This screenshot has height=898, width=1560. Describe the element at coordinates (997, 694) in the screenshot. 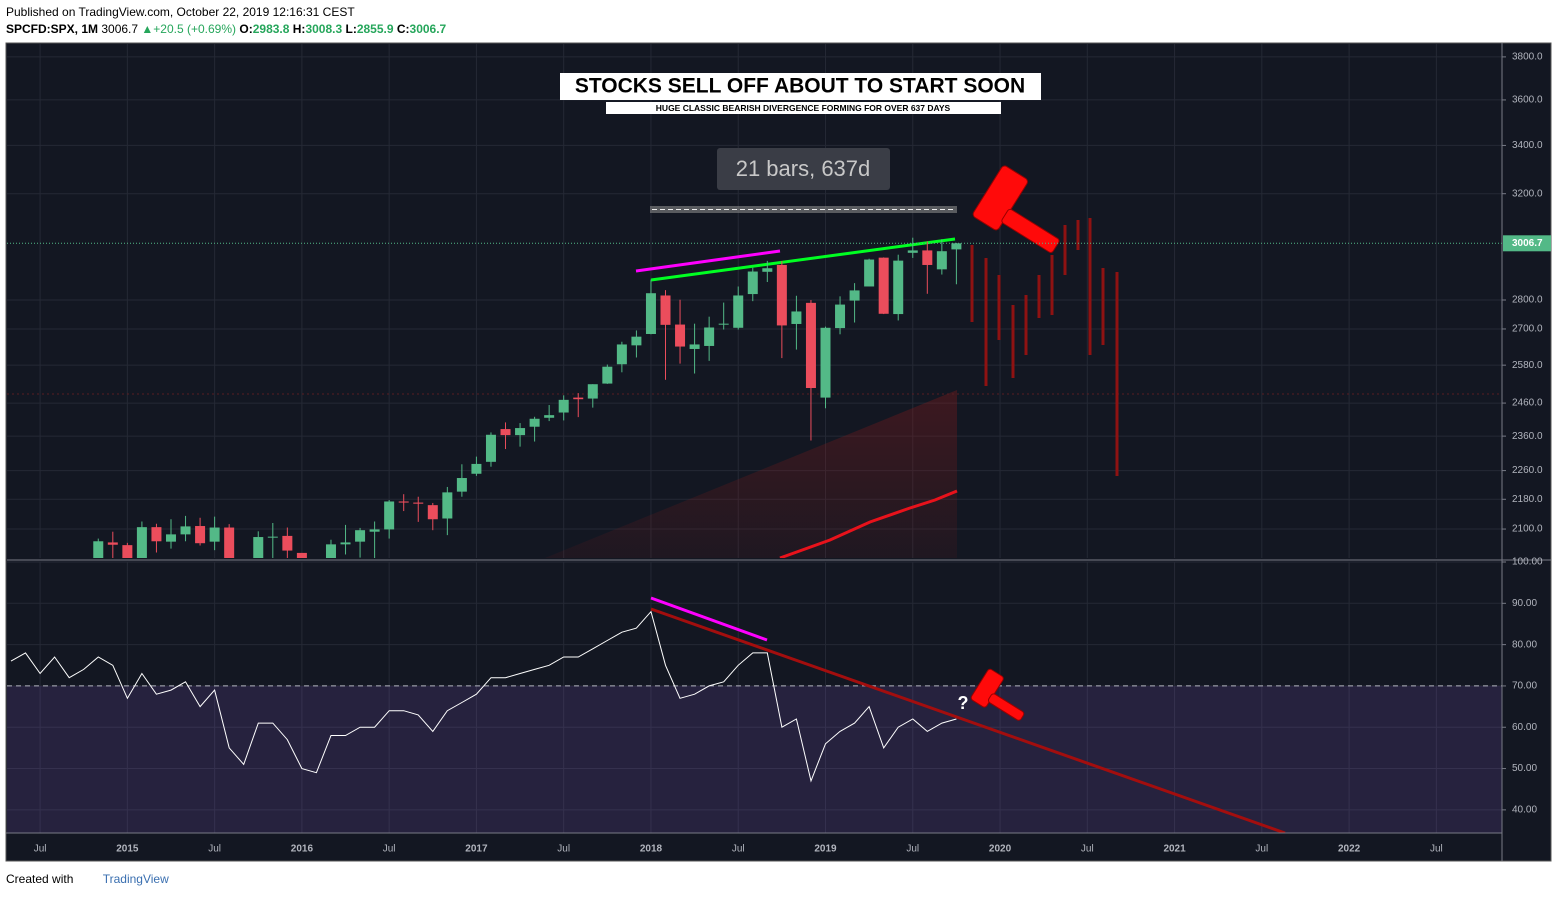

I see `rsi-hammer` at that location.